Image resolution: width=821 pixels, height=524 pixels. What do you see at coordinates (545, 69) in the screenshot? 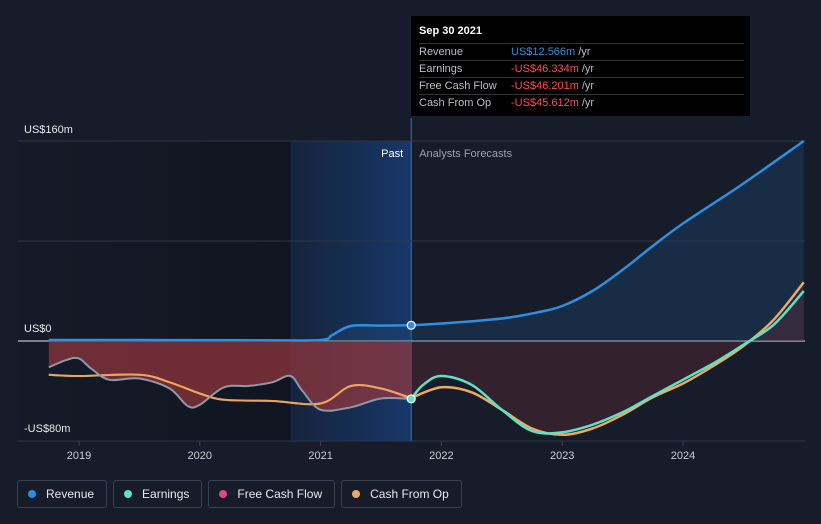
I see `tooltip-row-value: -US$46.334m` at bounding box center [545, 69].